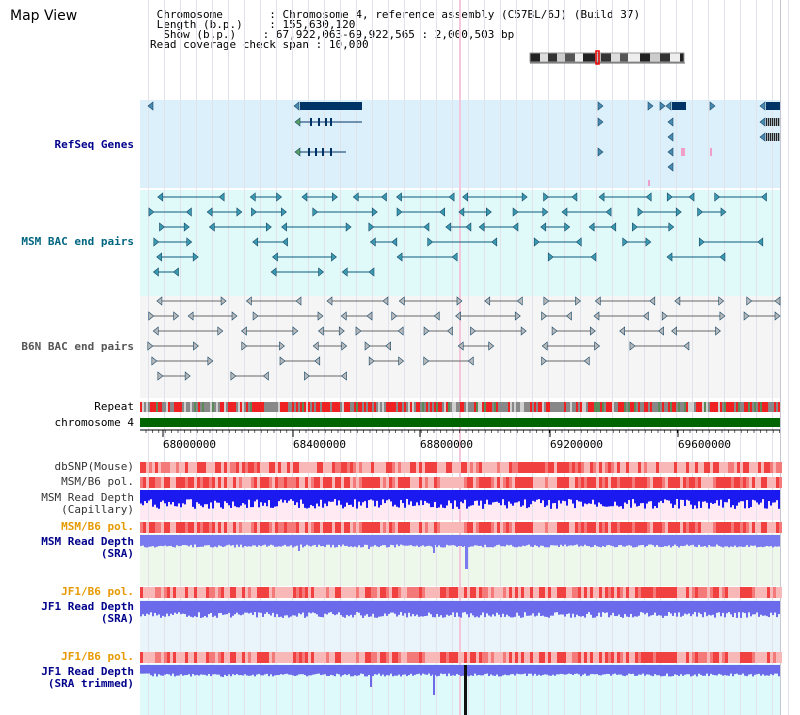  I want to click on page-title: Map View, so click(44, 16).